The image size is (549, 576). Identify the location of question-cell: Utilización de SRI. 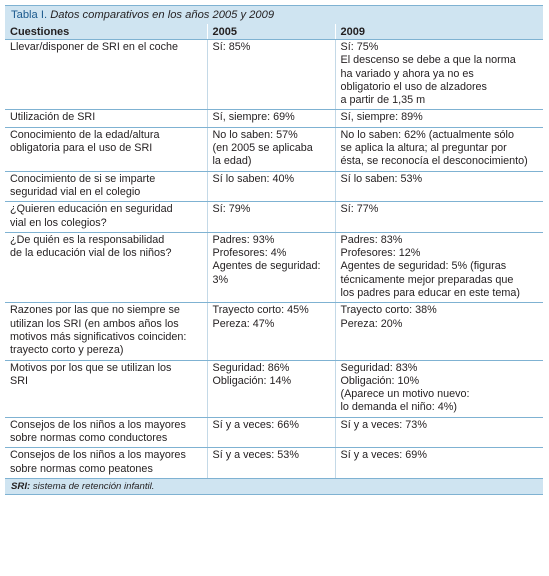
(106, 118).